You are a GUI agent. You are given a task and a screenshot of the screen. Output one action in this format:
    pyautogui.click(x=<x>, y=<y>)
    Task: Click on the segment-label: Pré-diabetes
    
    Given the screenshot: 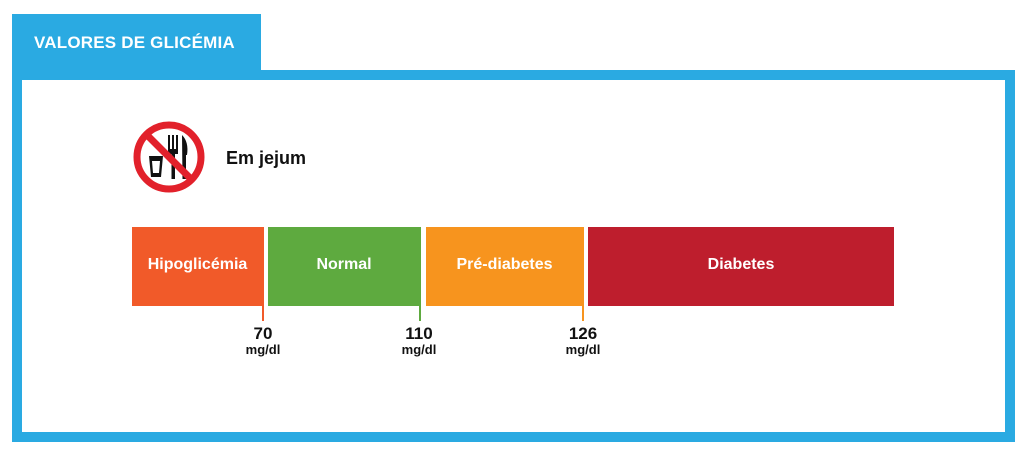 What is the action you would take?
    pyautogui.click(x=504, y=264)
    